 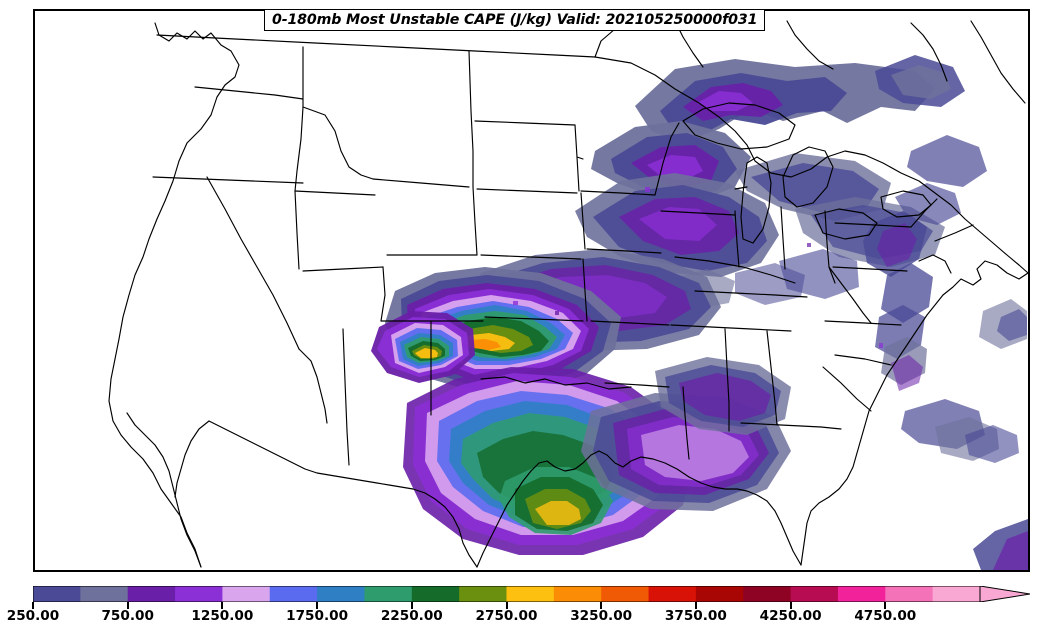 What do you see at coordinates (1005, 594) in the screenshot?
I see `colorbar-extend-arrow` at bounding box center [1005, 594].